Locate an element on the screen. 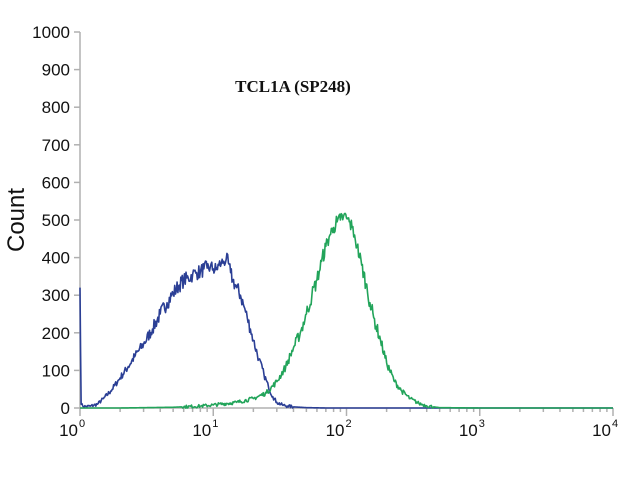 Image resolution: width=640 pixels, height=480 pixels. y-tick-label: 700 is located at coordinates (56, 145).